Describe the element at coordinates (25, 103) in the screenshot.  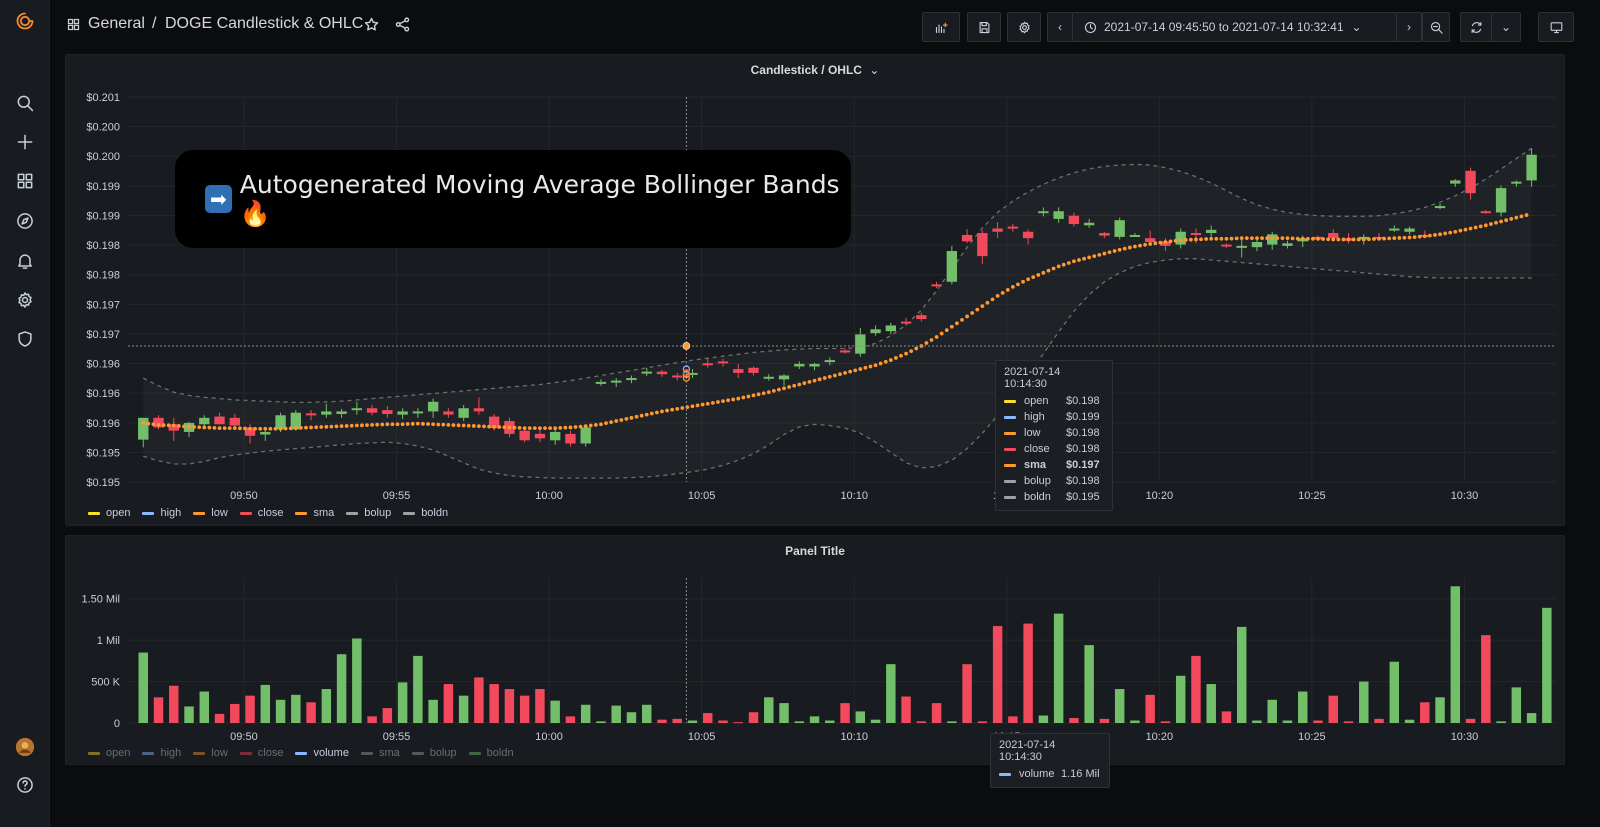
I see `search-icon` at that location.